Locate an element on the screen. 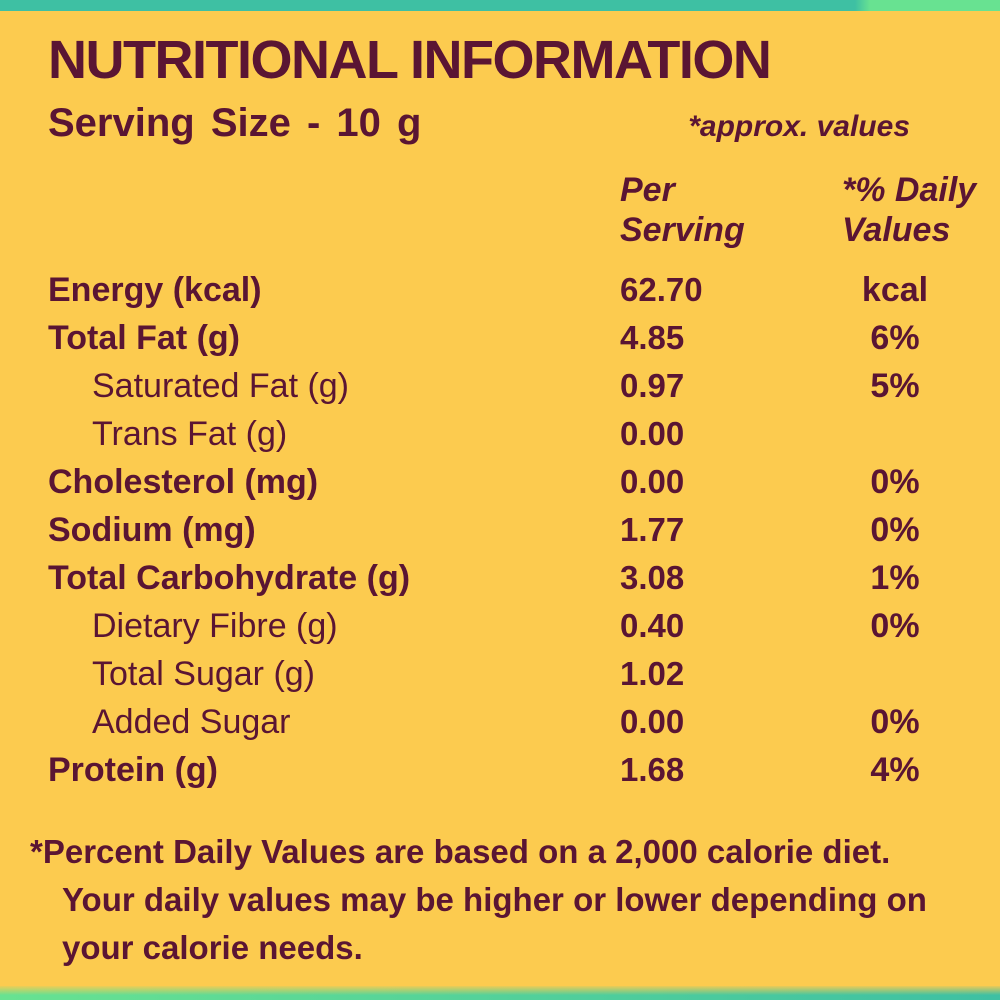 The image size is (1000, 1000). nutrient-label: Total Carbohydrate (g) is located at coordinates (229, 577).